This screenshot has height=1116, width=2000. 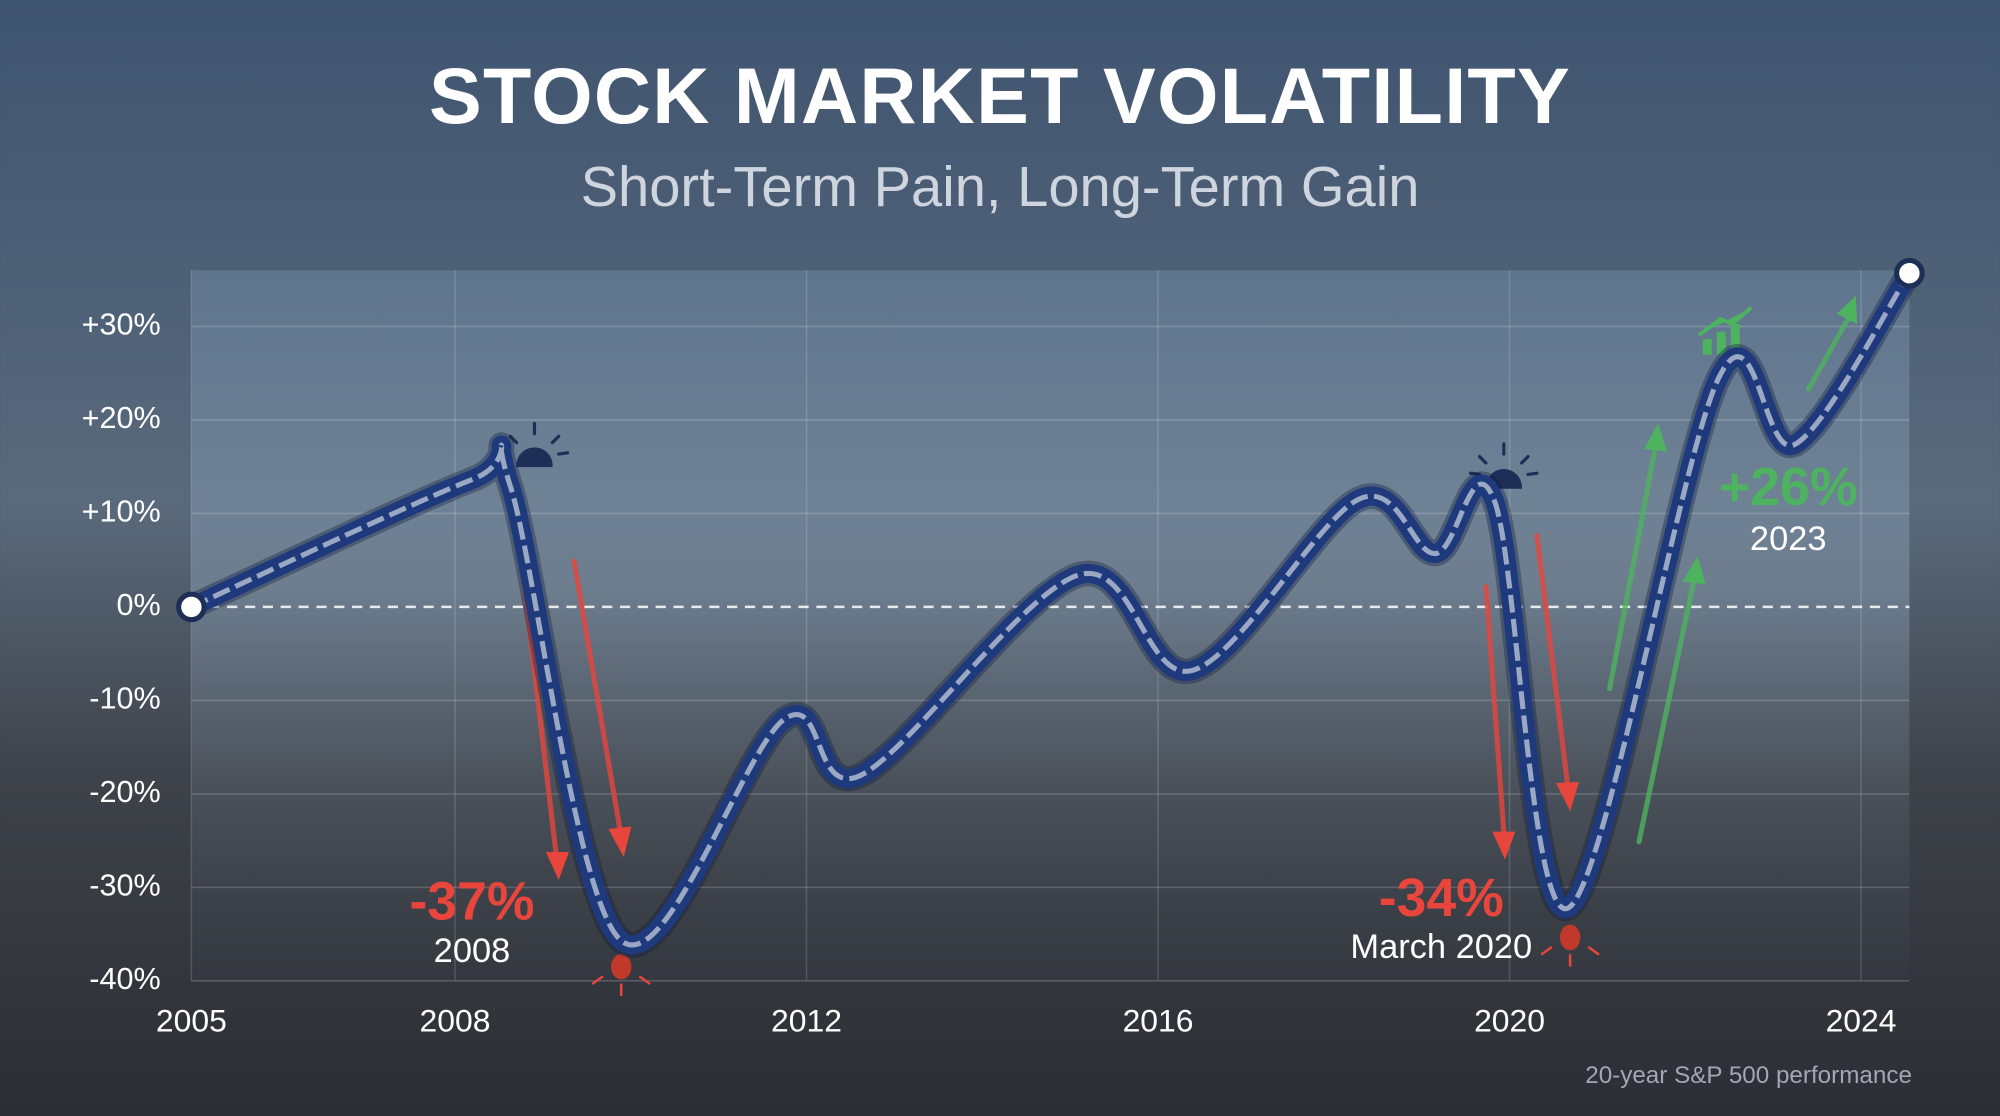 What do you see at coordinates (1861, 1020) in the screenshot?
I see `x-tick-label: 2024` at bounding box center [1861, 1020].